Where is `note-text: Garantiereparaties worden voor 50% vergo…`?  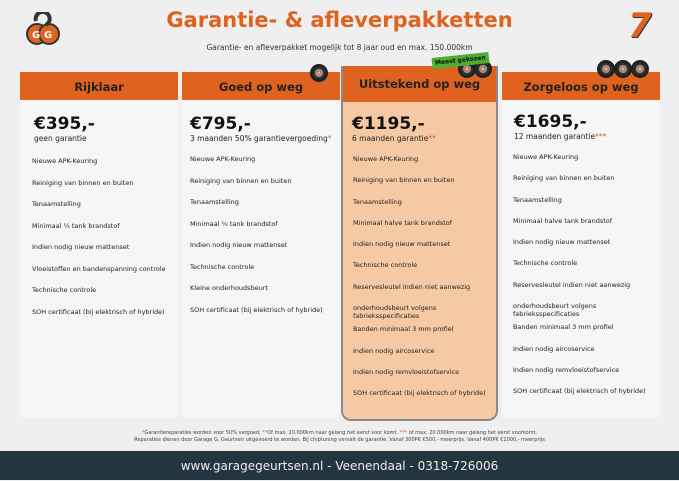 note-text: Garantiereparaties worden voor 50% vergo… is located at coordinates (203, 433).